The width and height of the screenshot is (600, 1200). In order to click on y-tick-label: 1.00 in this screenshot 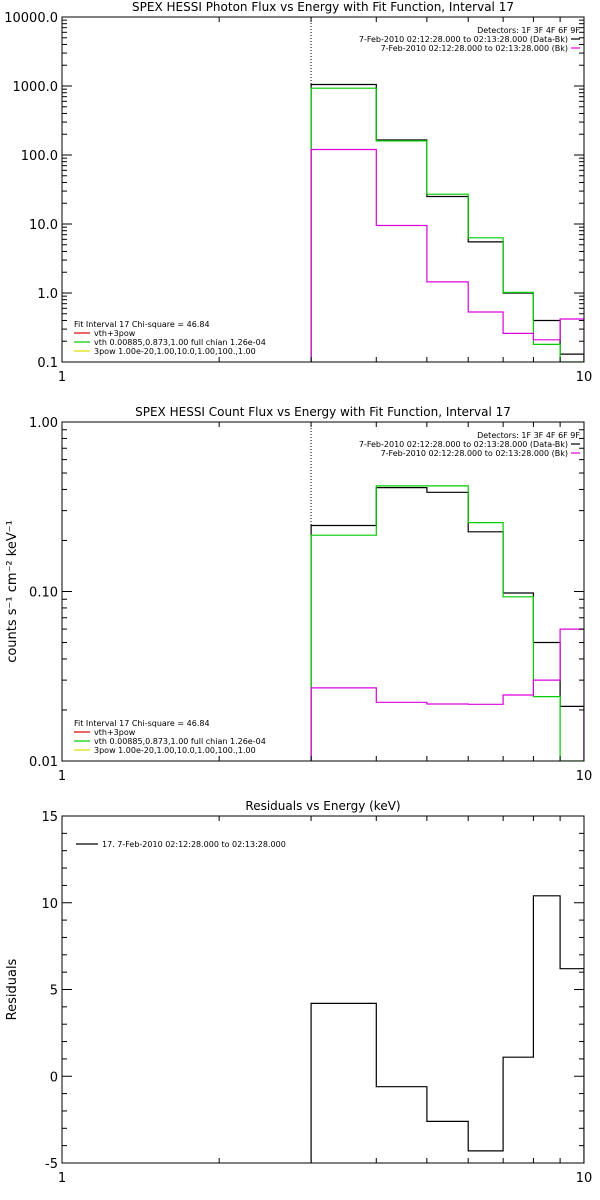, I will do `click(43, 423)`.